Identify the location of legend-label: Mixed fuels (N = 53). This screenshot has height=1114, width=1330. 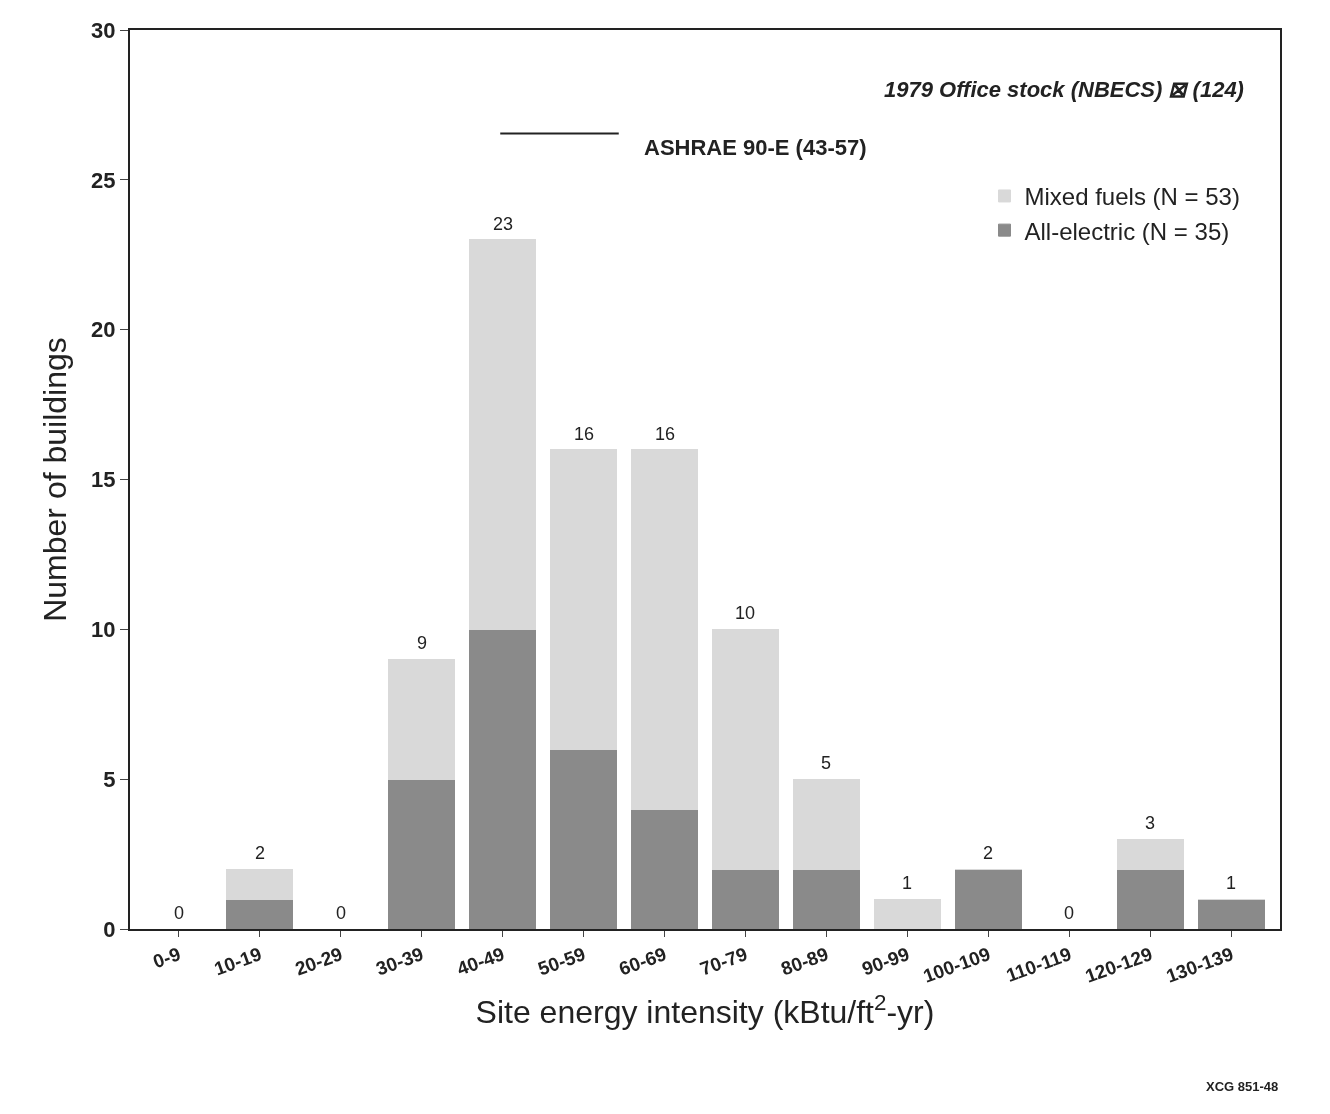
(1132, 197).